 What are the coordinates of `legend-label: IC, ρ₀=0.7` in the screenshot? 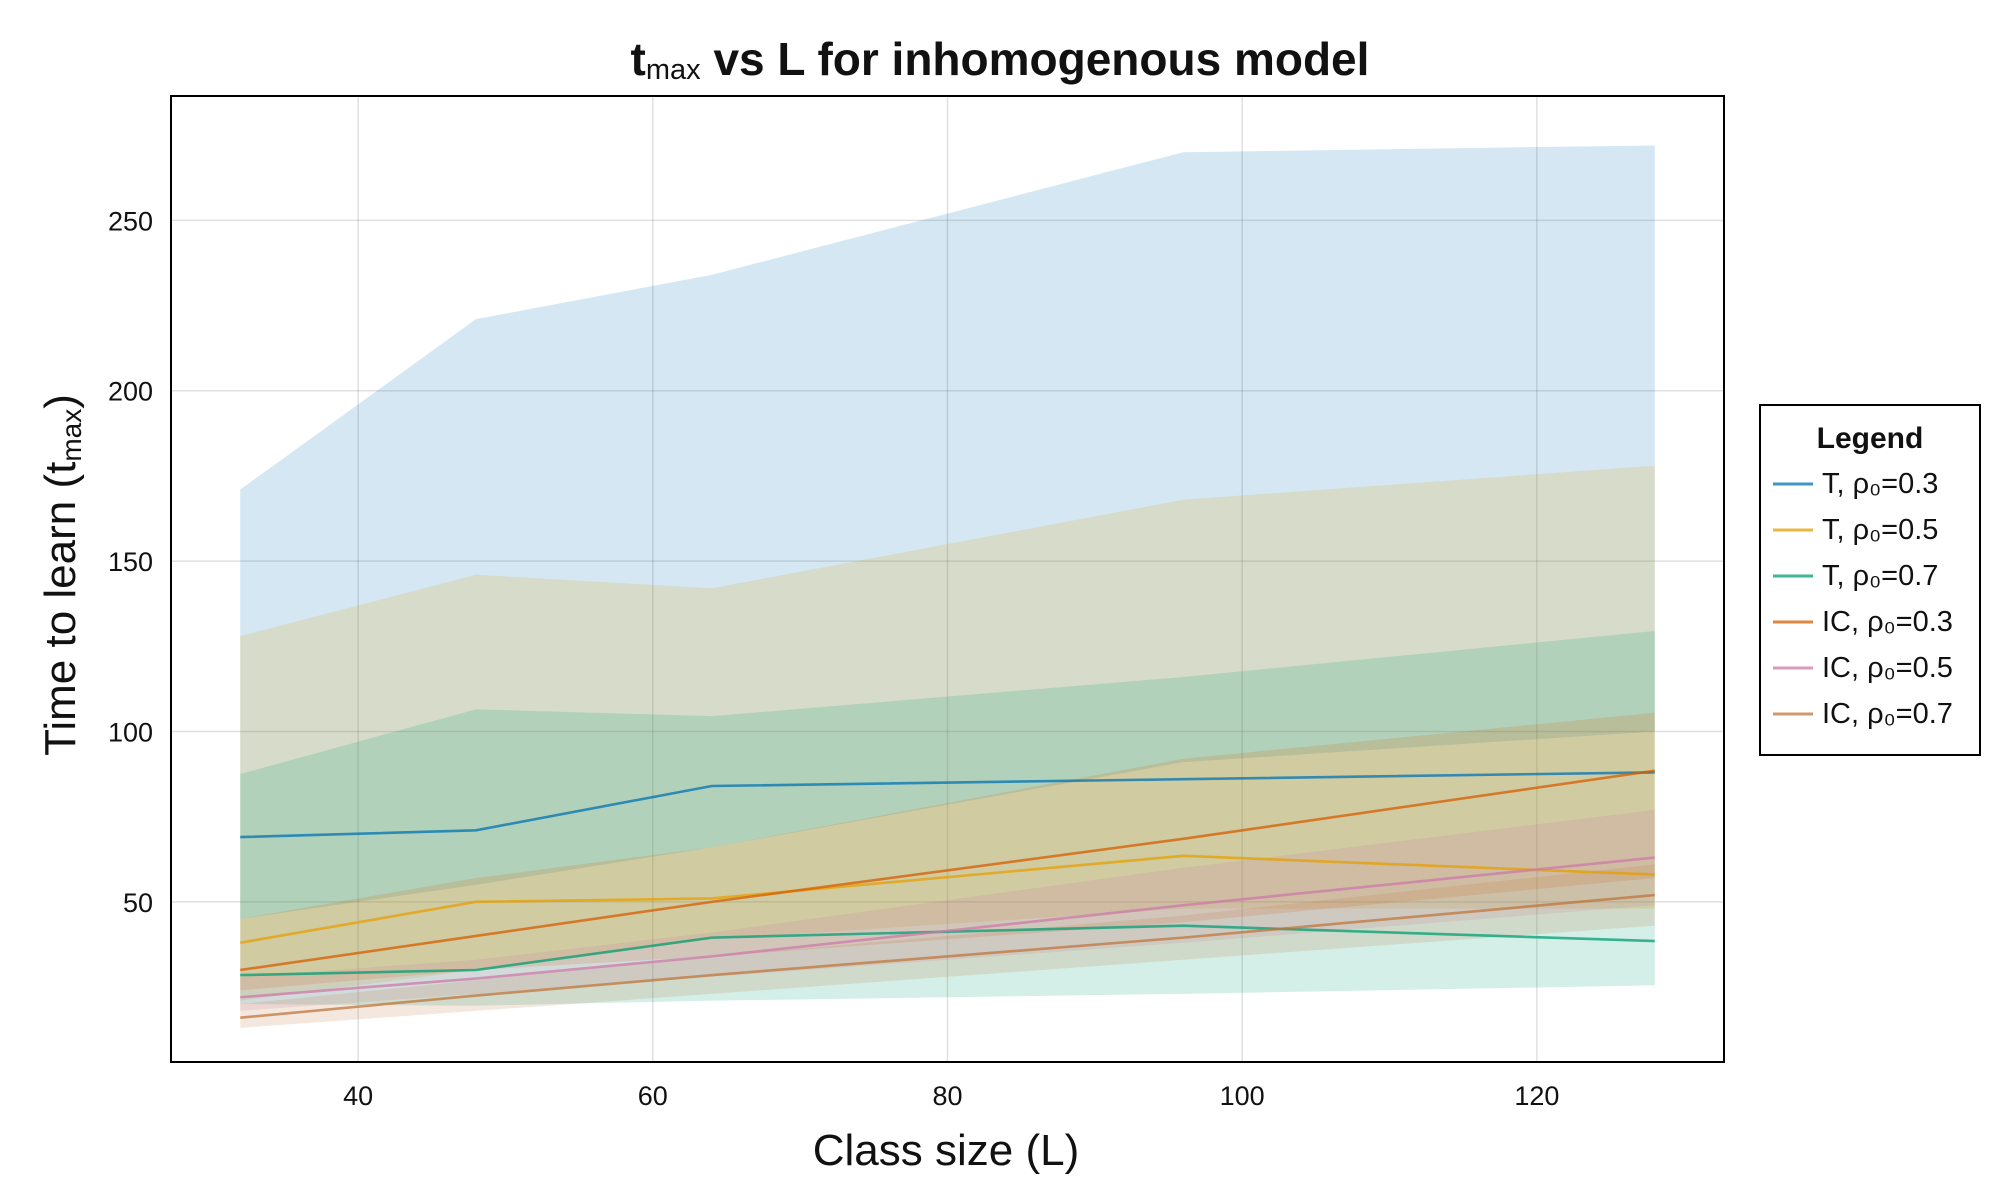 It's located at (1887, 714).